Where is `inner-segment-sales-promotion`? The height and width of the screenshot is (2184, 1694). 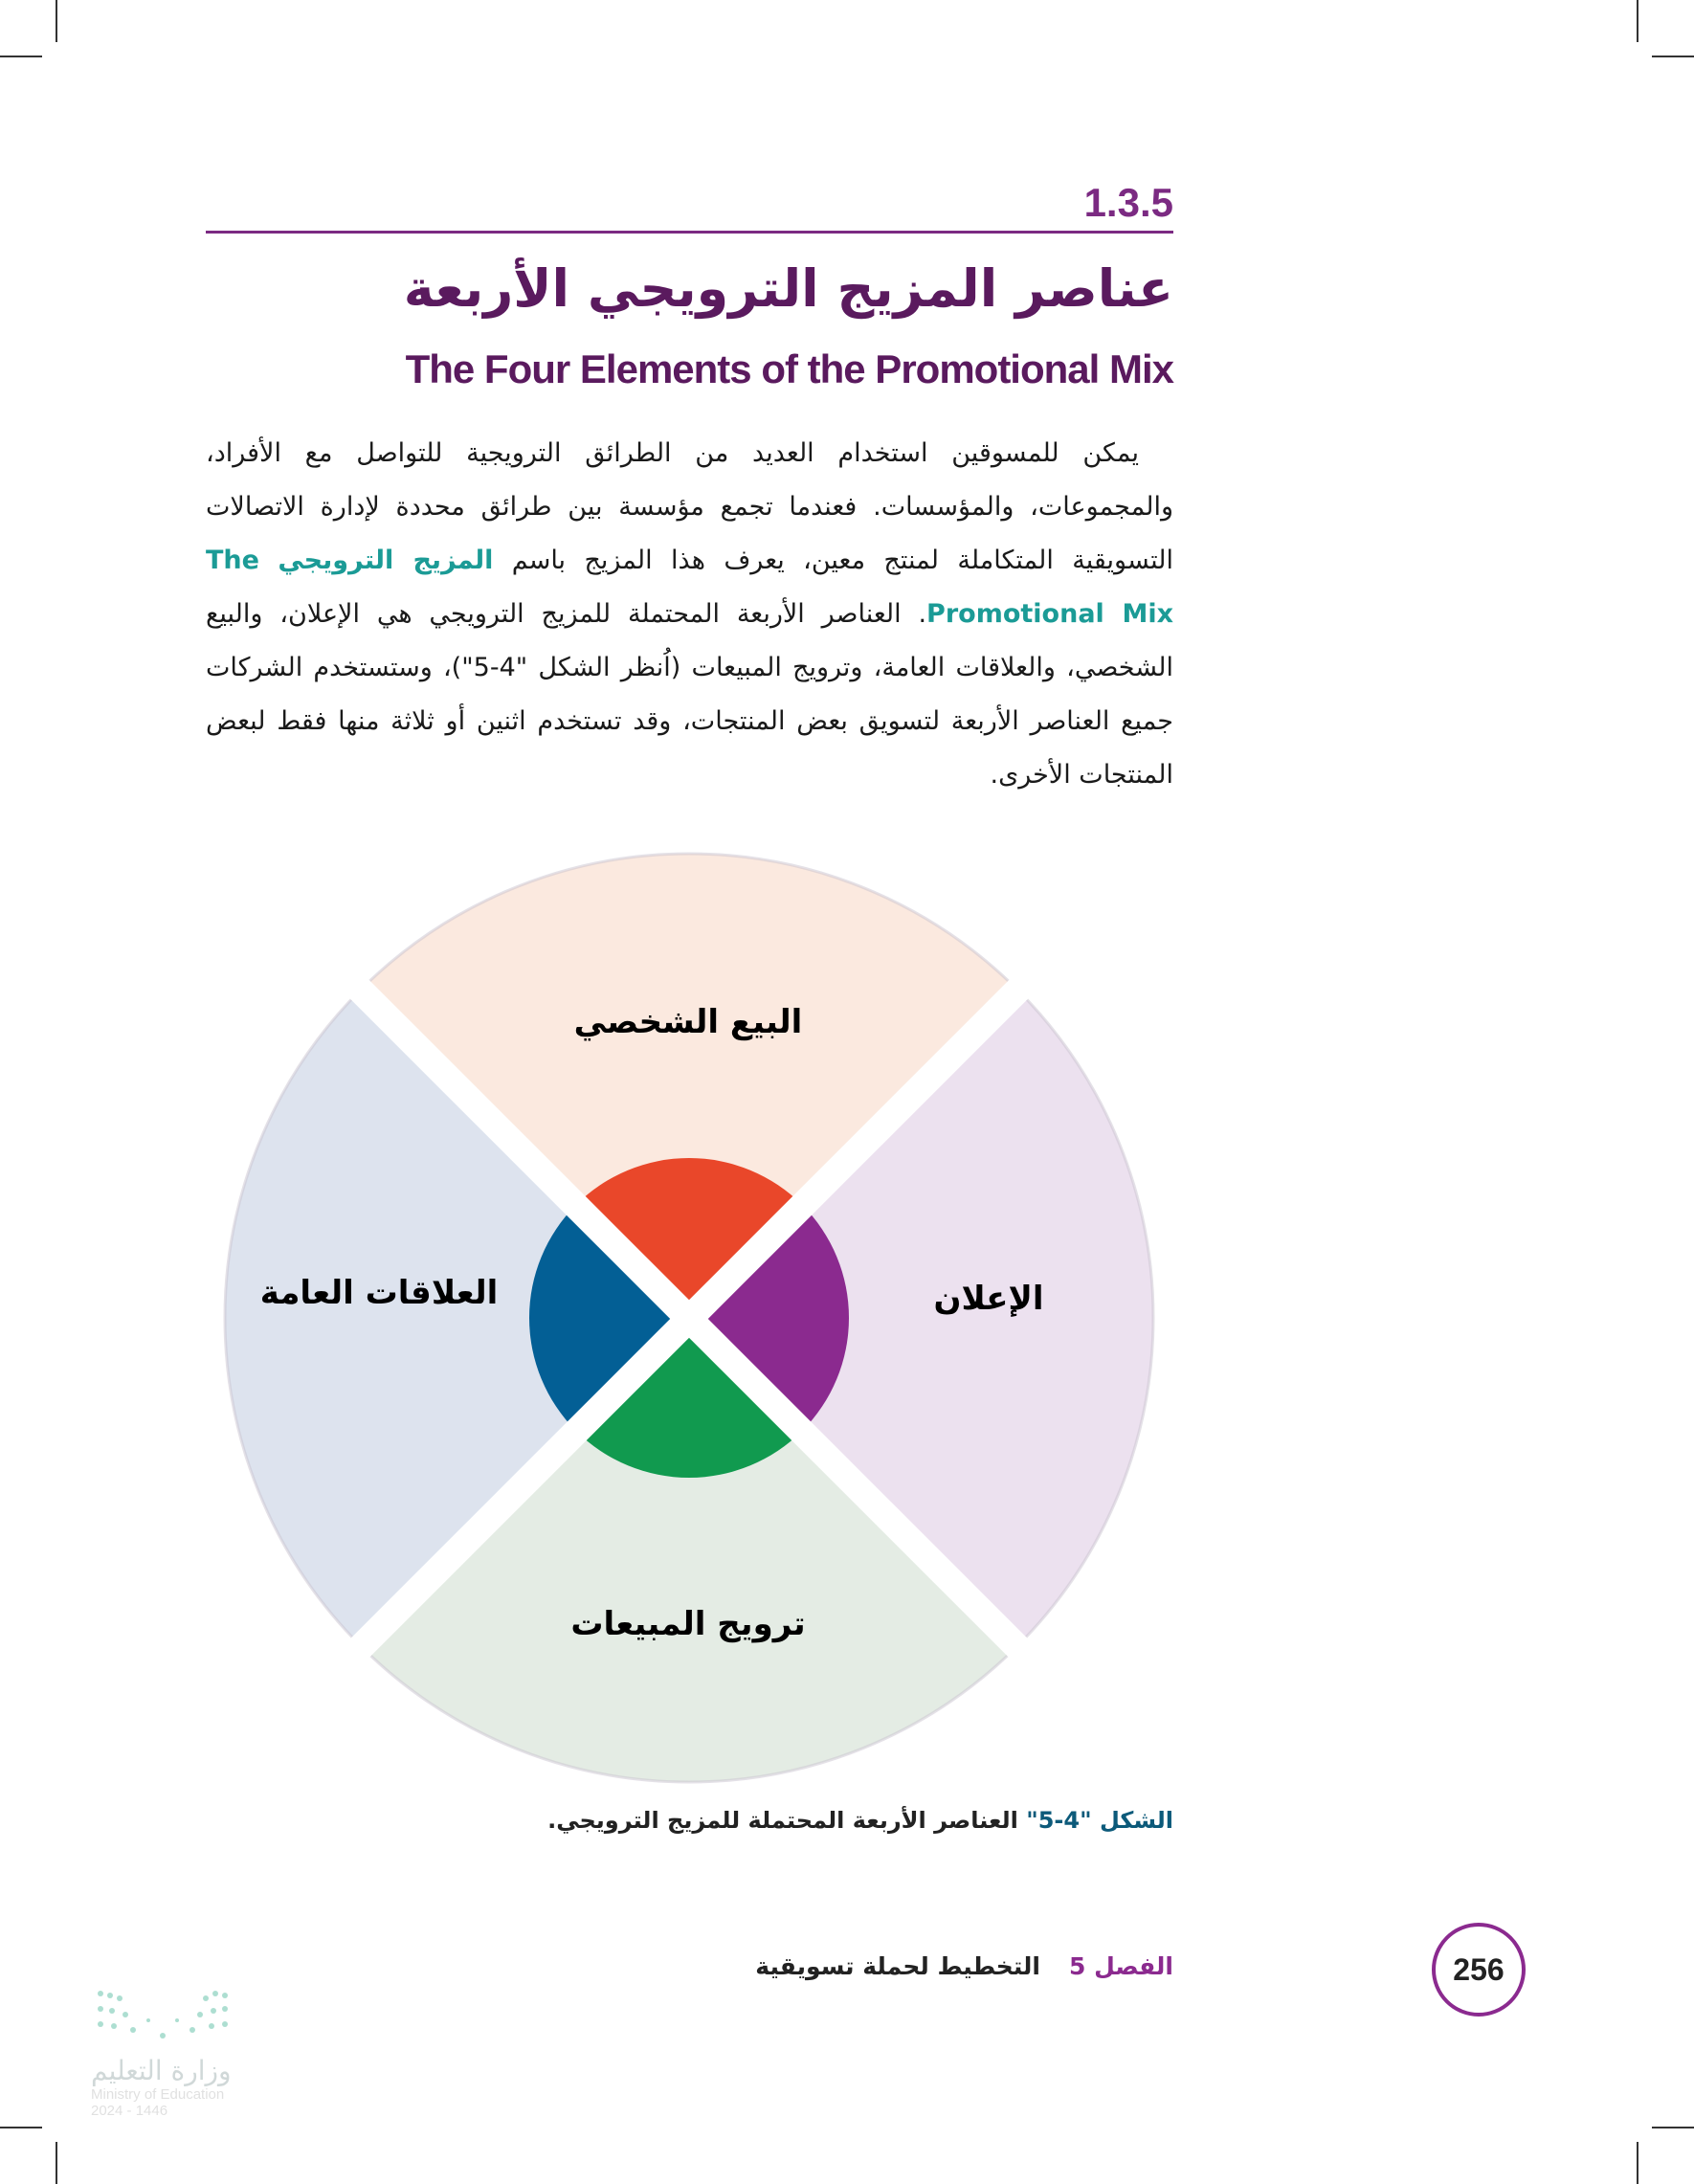
inner-segment-sales-promotion is located at coordinates (689, 1399).